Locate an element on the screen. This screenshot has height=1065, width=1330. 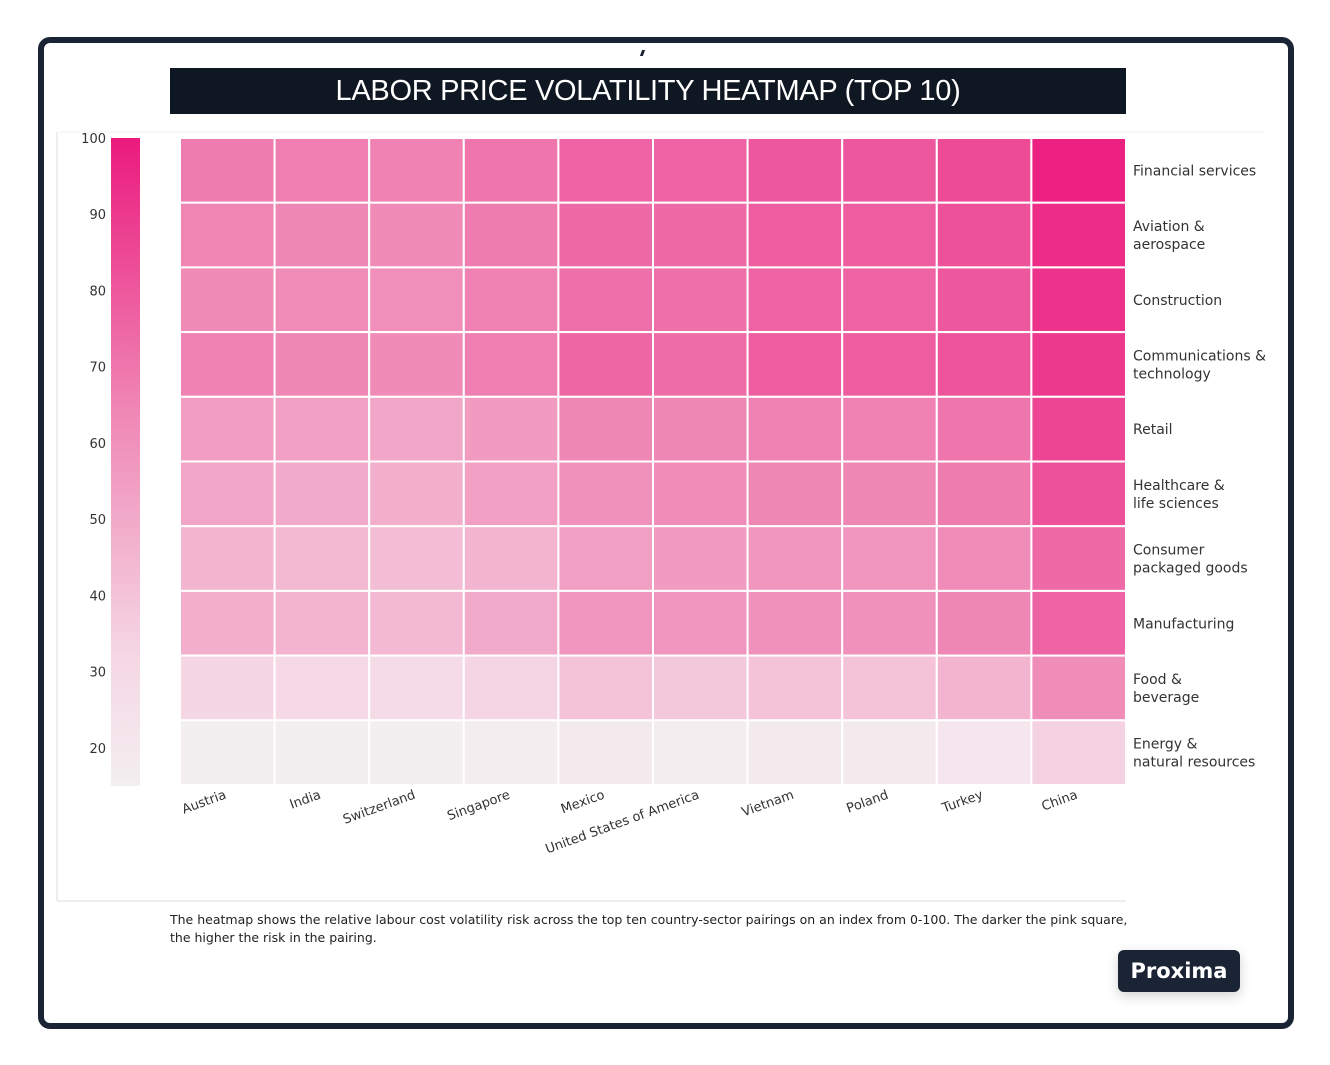
row-label: Construction is located at coordinates (1177, 301).